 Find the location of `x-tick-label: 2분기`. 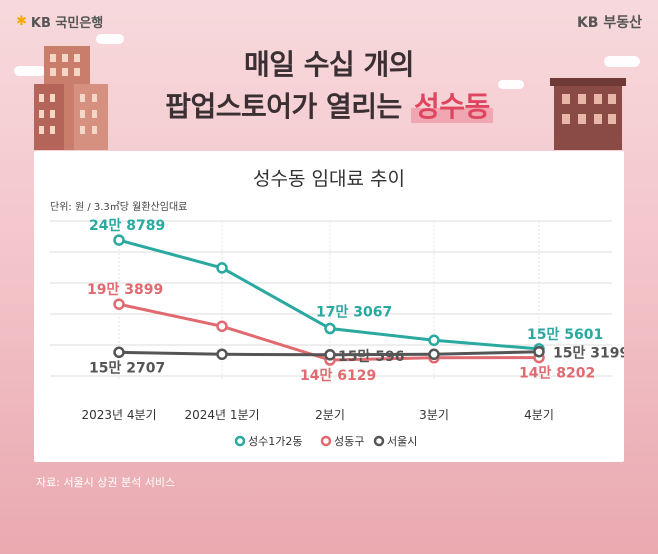

x-tick-label: 2분기 is located at coordinates (330, 415).